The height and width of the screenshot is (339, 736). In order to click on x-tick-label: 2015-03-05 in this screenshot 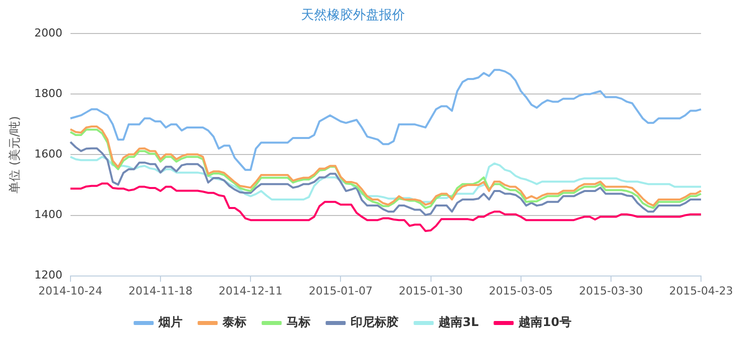, I will do `click(520, 291)`.